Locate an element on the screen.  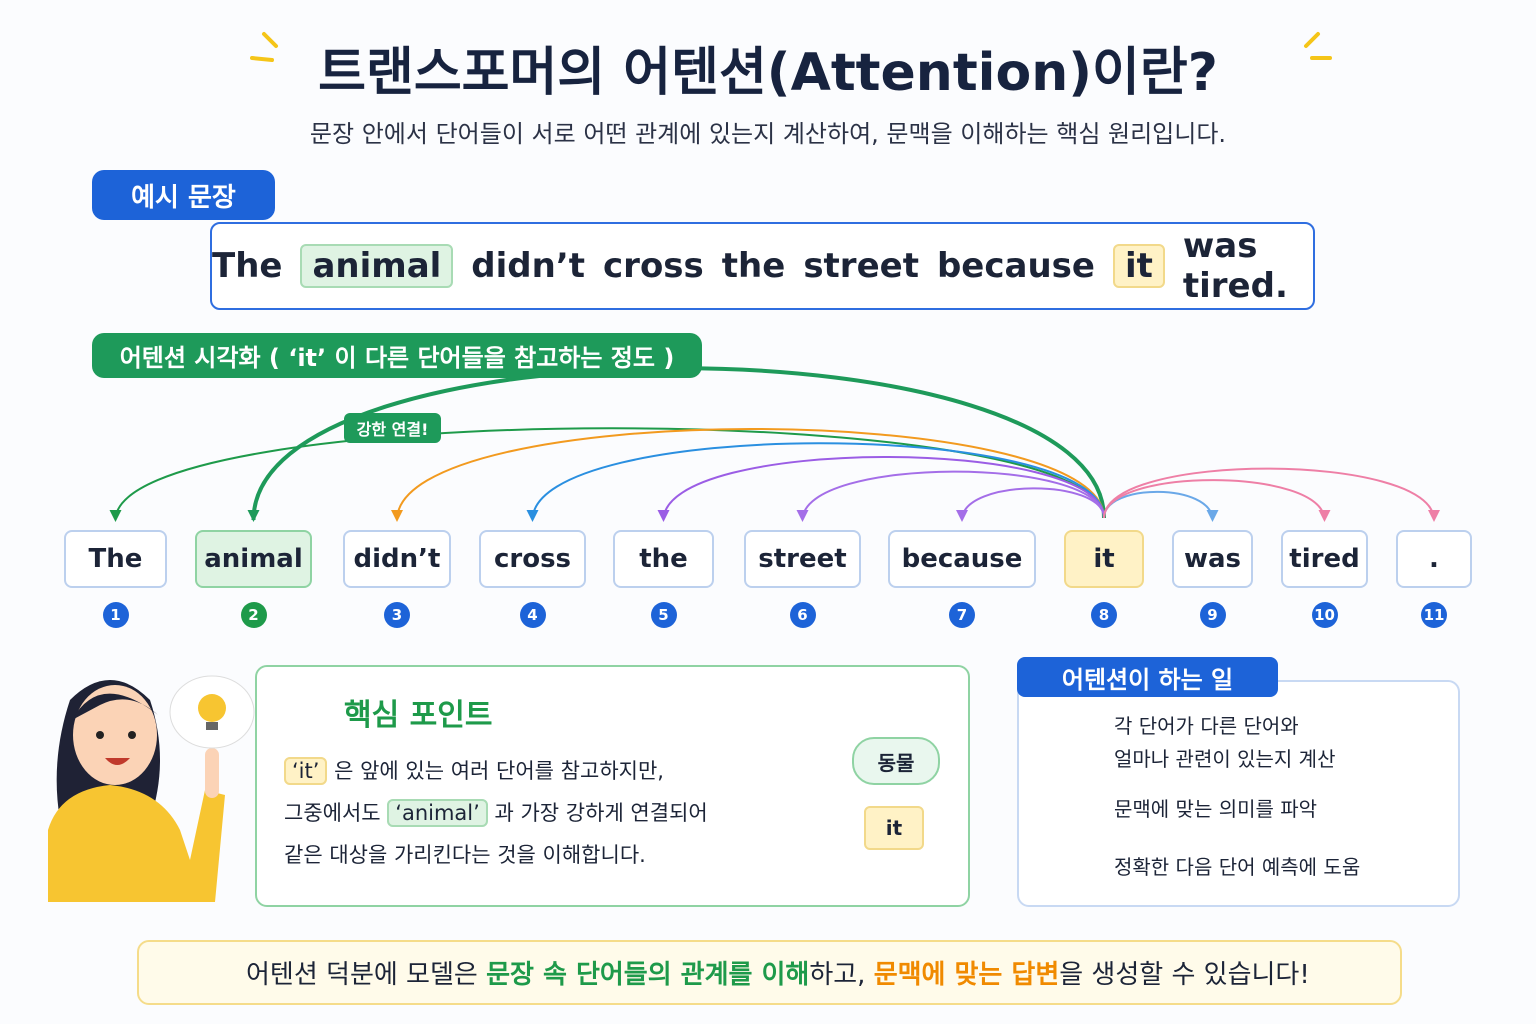
example-label: 예시 문장 is located at coordinates (183, 195).